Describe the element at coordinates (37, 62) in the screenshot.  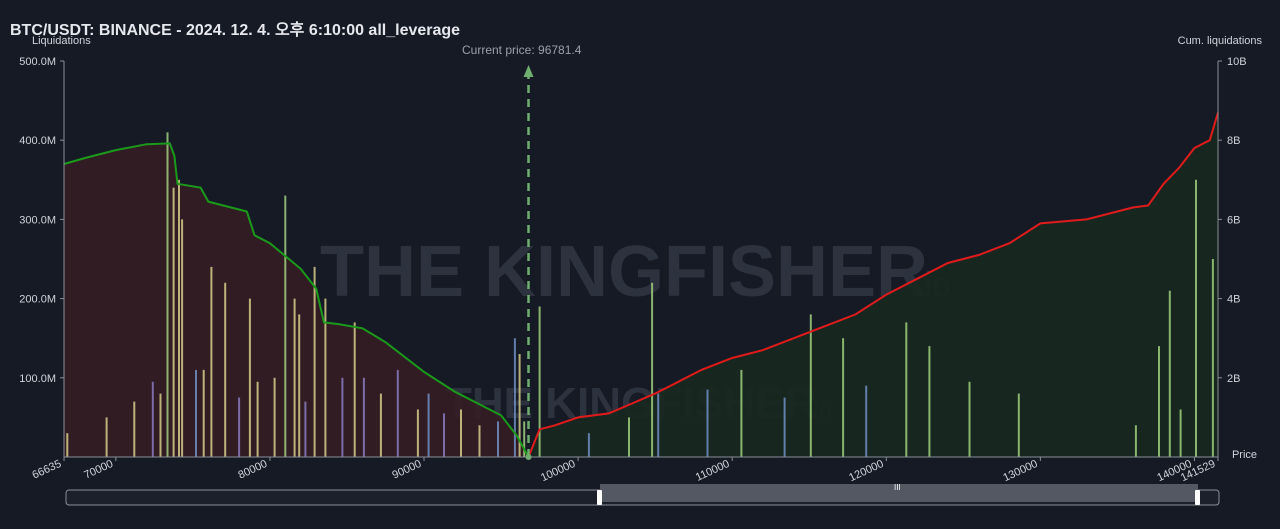
I see `y-left-tick-label: 500.0M` at that location.